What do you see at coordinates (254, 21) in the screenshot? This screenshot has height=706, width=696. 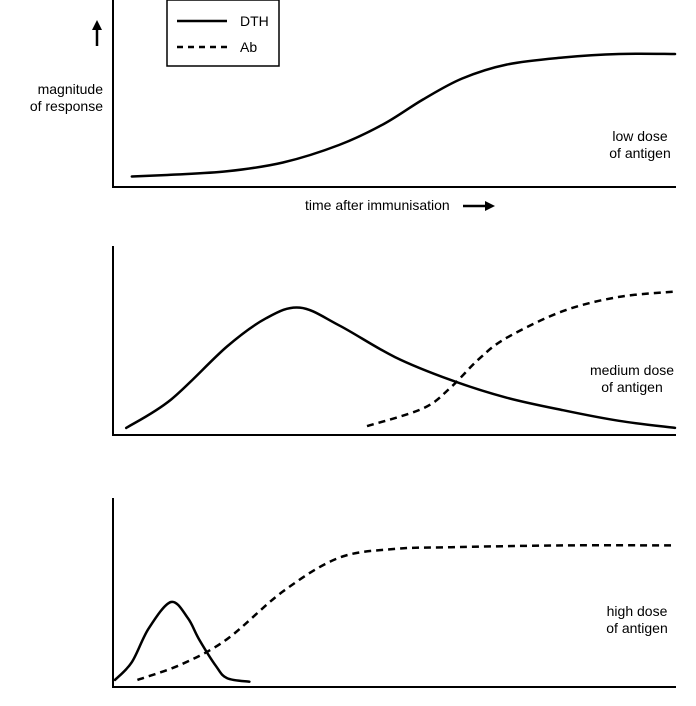 I see `legend-label-dth: DTH` at bounding box center [254, 21].